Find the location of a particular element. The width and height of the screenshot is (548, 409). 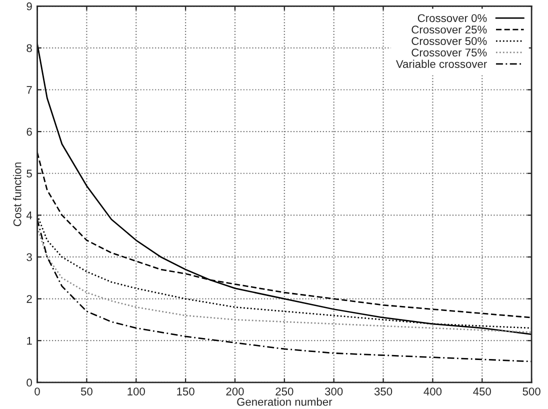

legend-label: Crossover 25% is located at coordinates (449, 30).